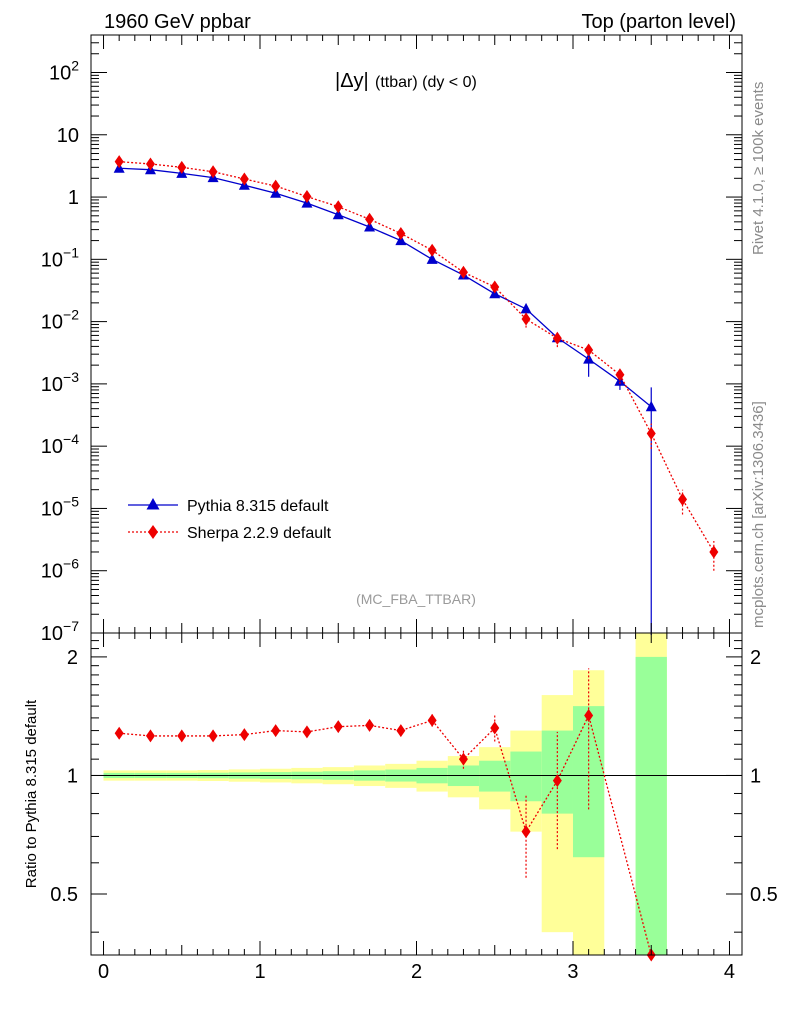 Image resolution: width=786 pixels, height=1024 pixels. What do you see at coordinates (758, 514) in the screenshot?
I see `mcplots-label: mcplots.cern.ch [arXiv:1306.3436]` at bounding box center [758, 514].